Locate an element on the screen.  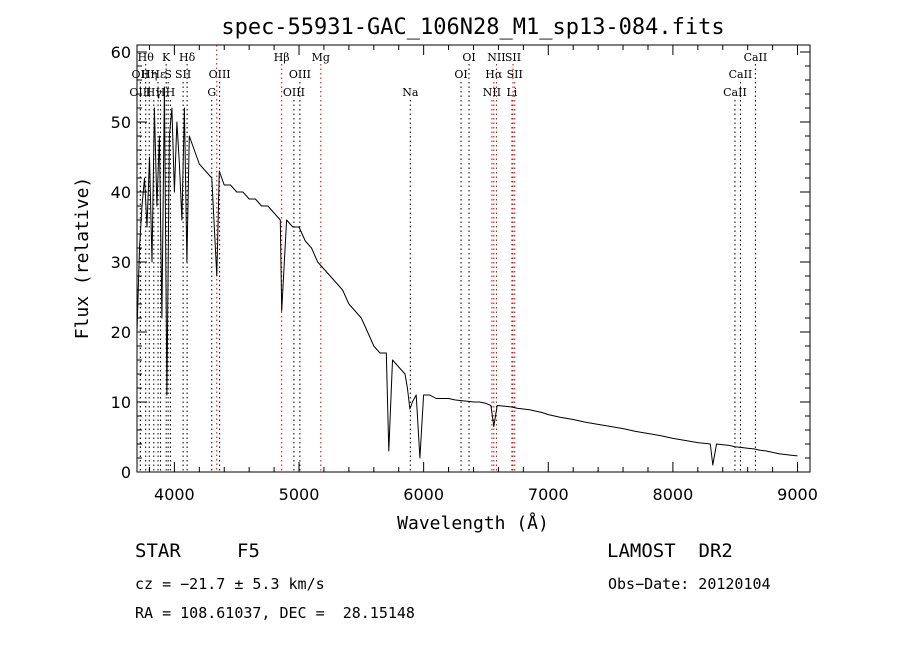
line-label: Hα is located at coordinates (494, 74).